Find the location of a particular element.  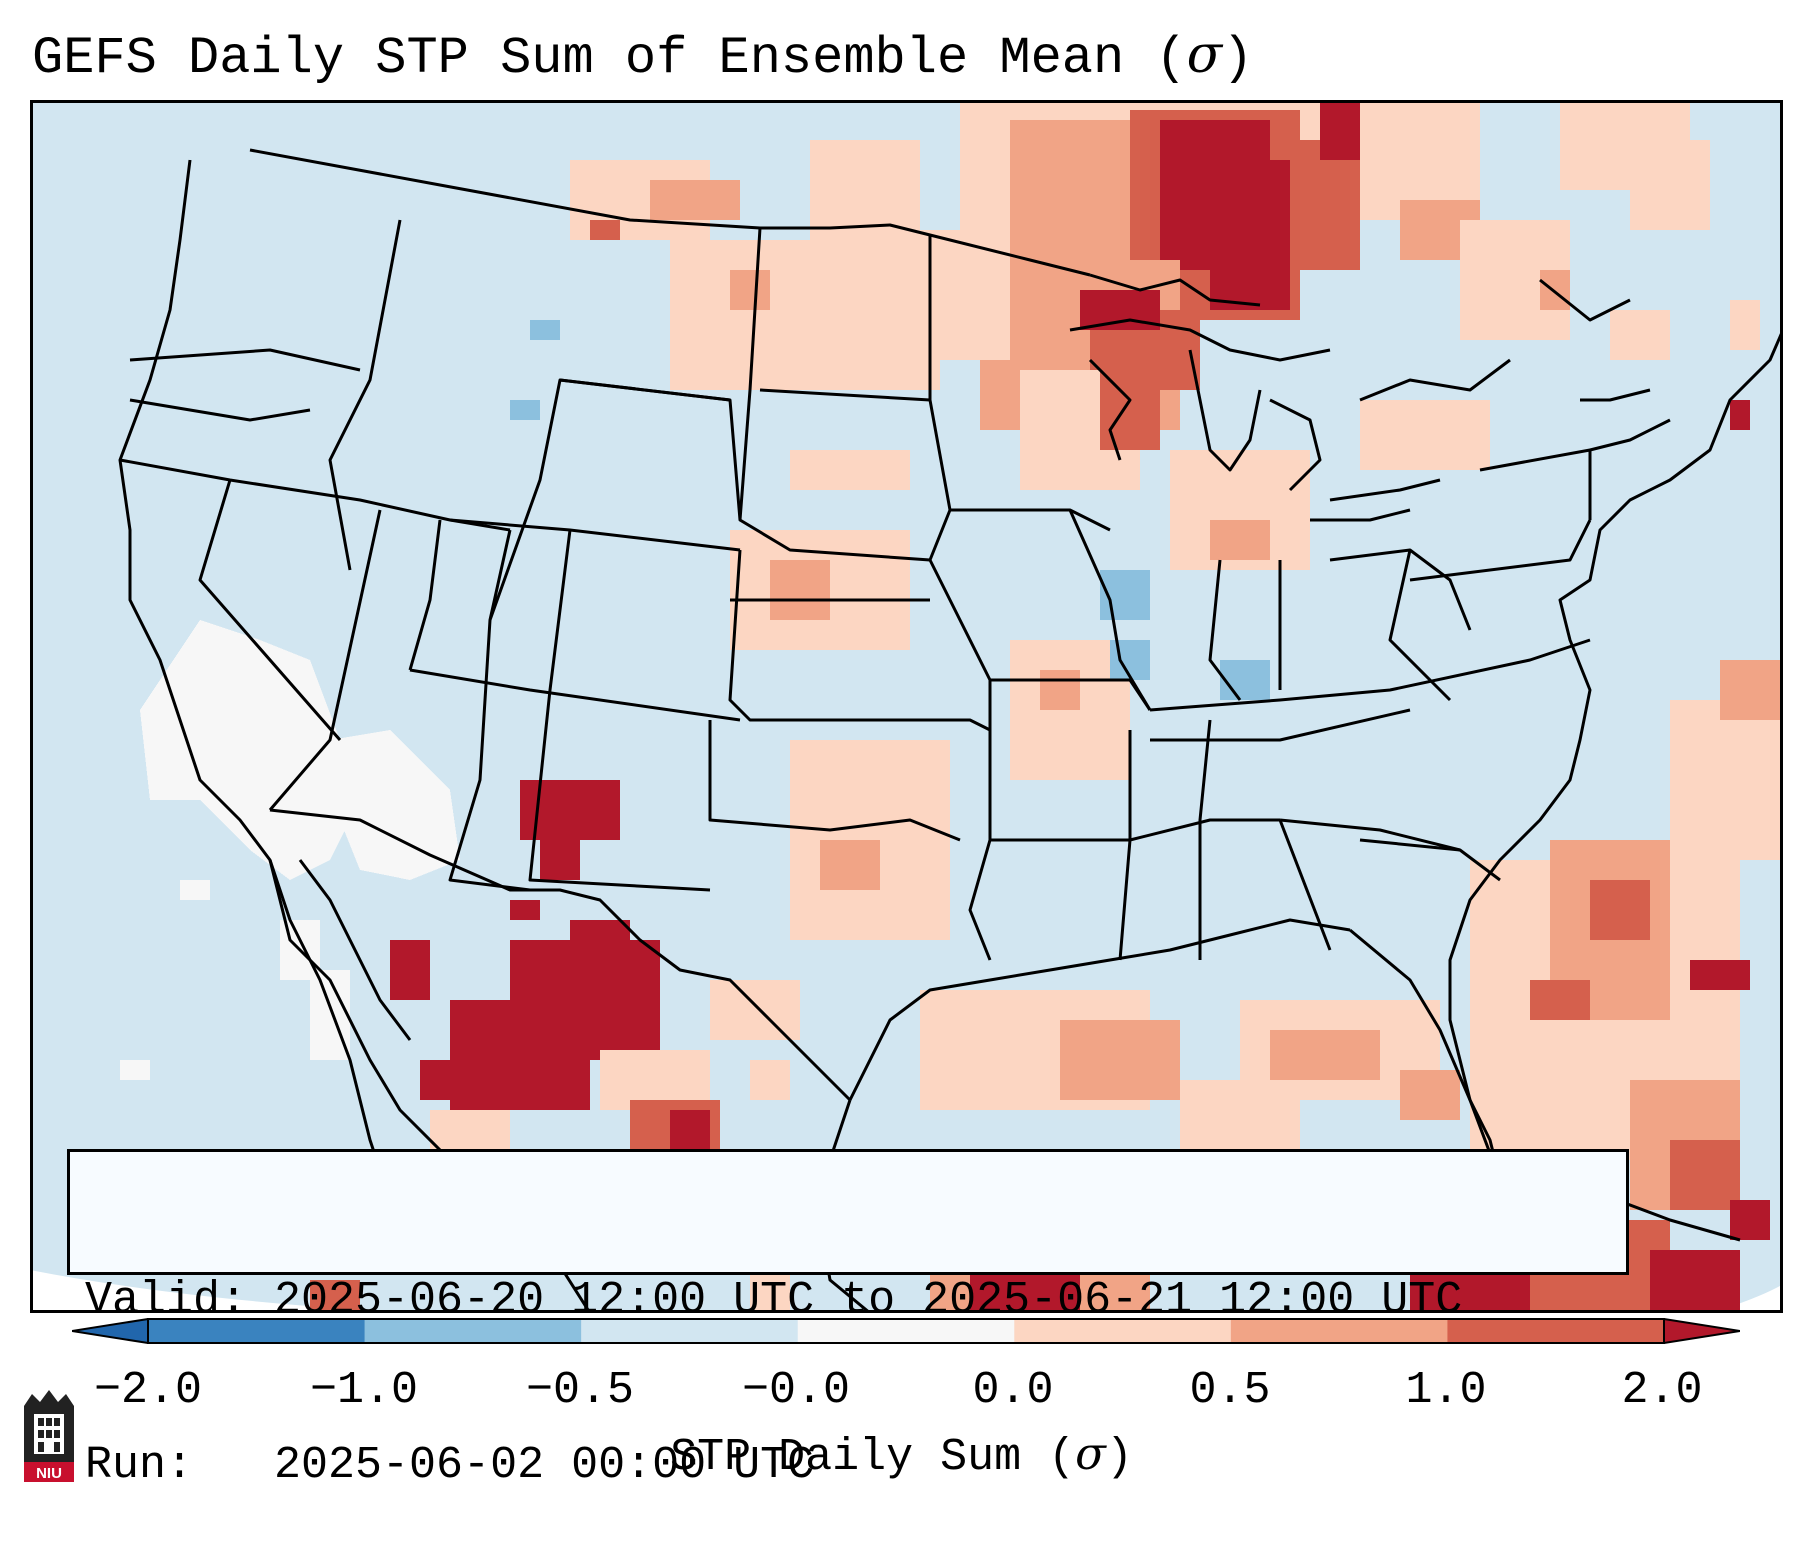

tick-label: −2.0 is located at coordinates (148, 1390).